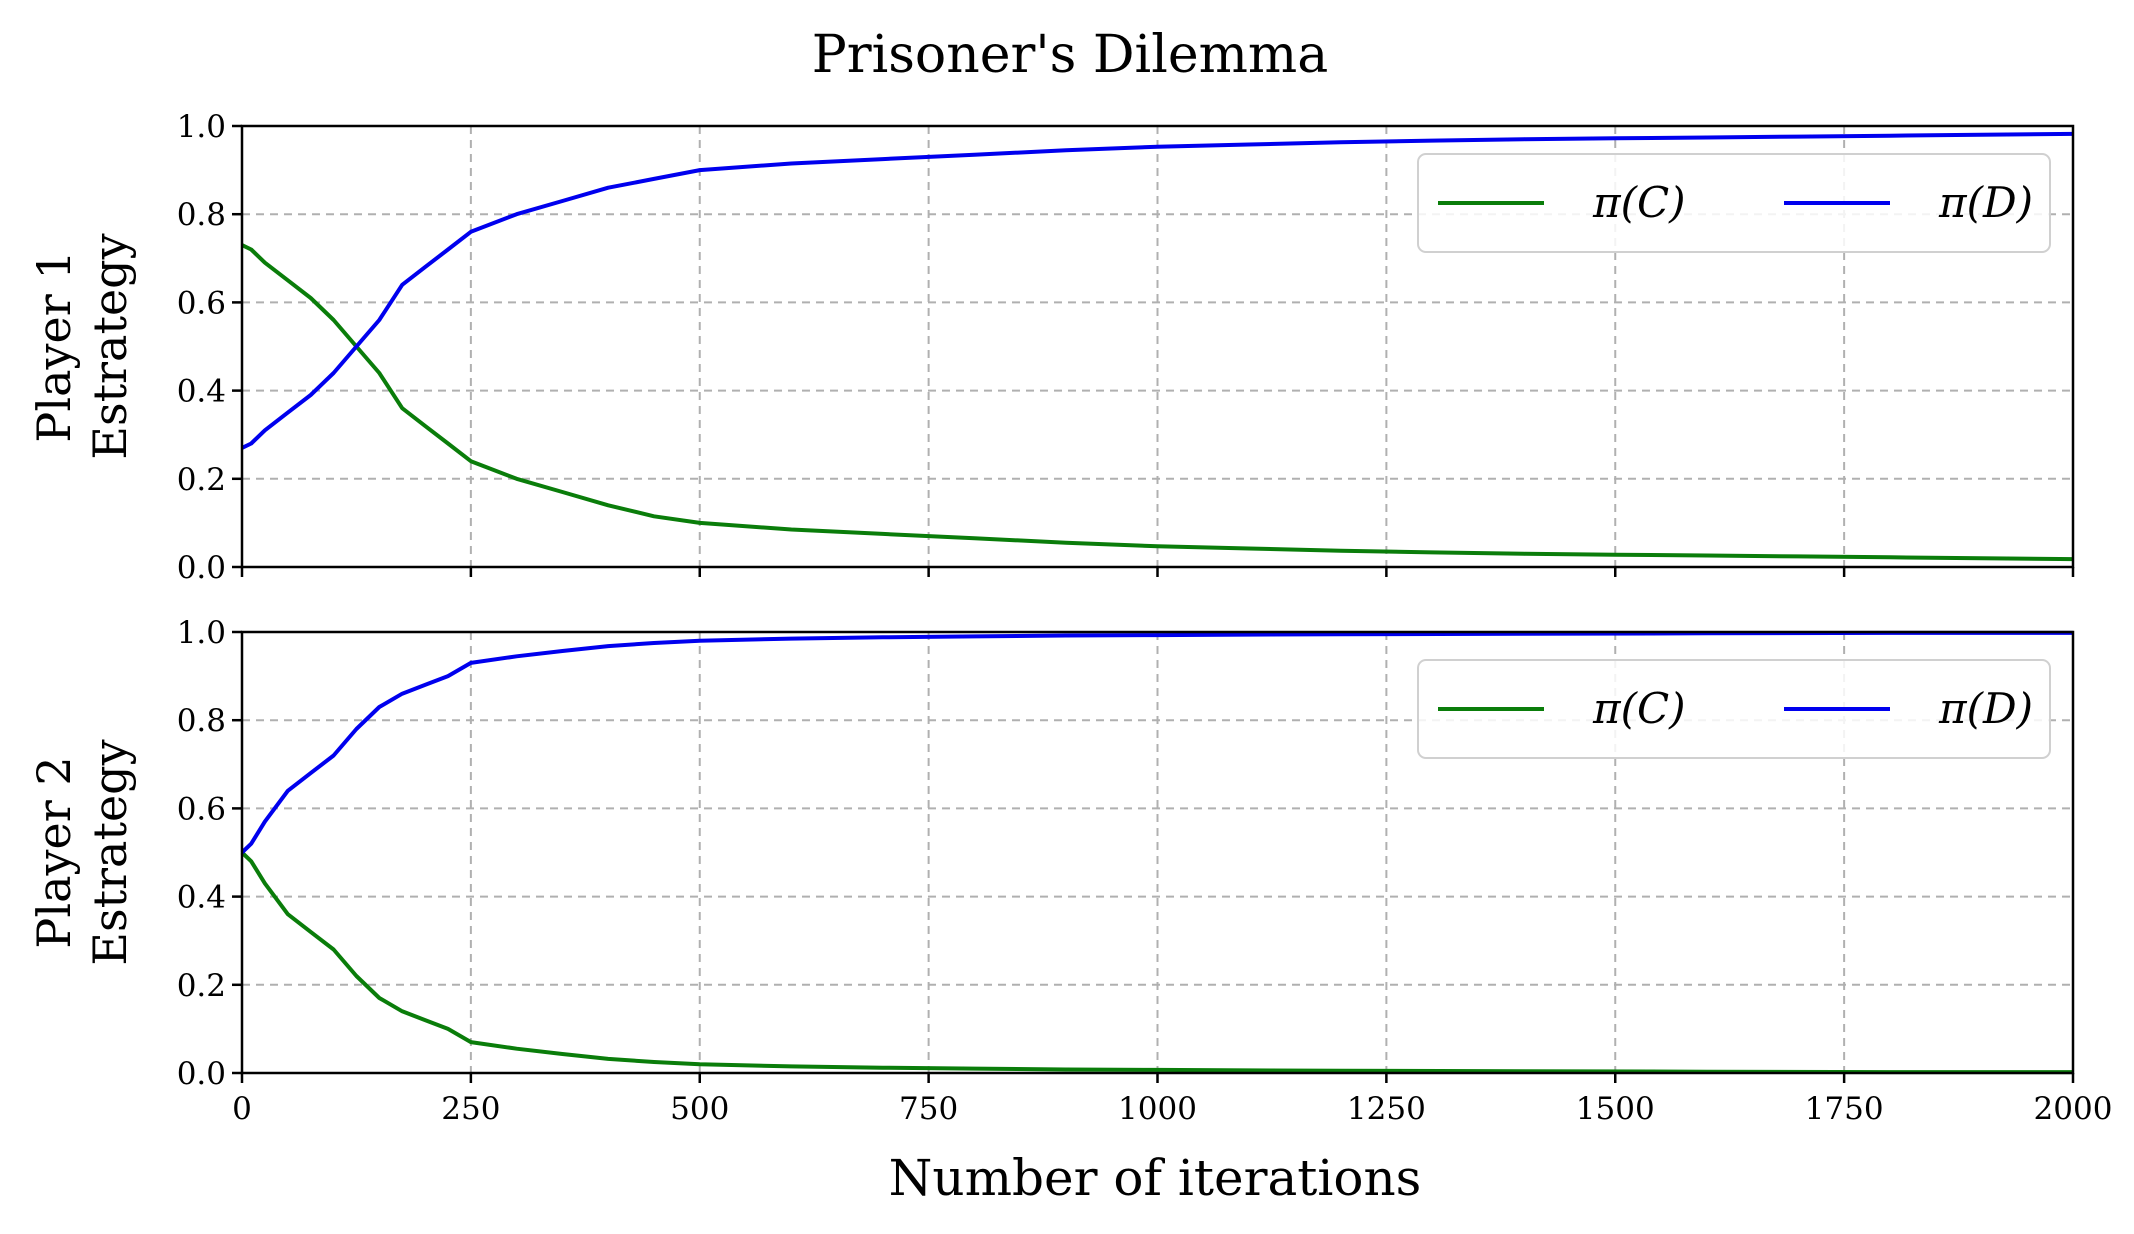 The width and height of the screenshot is (2134, 1234). What do you see at coordinates (54, 852) in the screenshot?
I see `y-axis-label-line: Player 2` at bounding box center [54, 852].